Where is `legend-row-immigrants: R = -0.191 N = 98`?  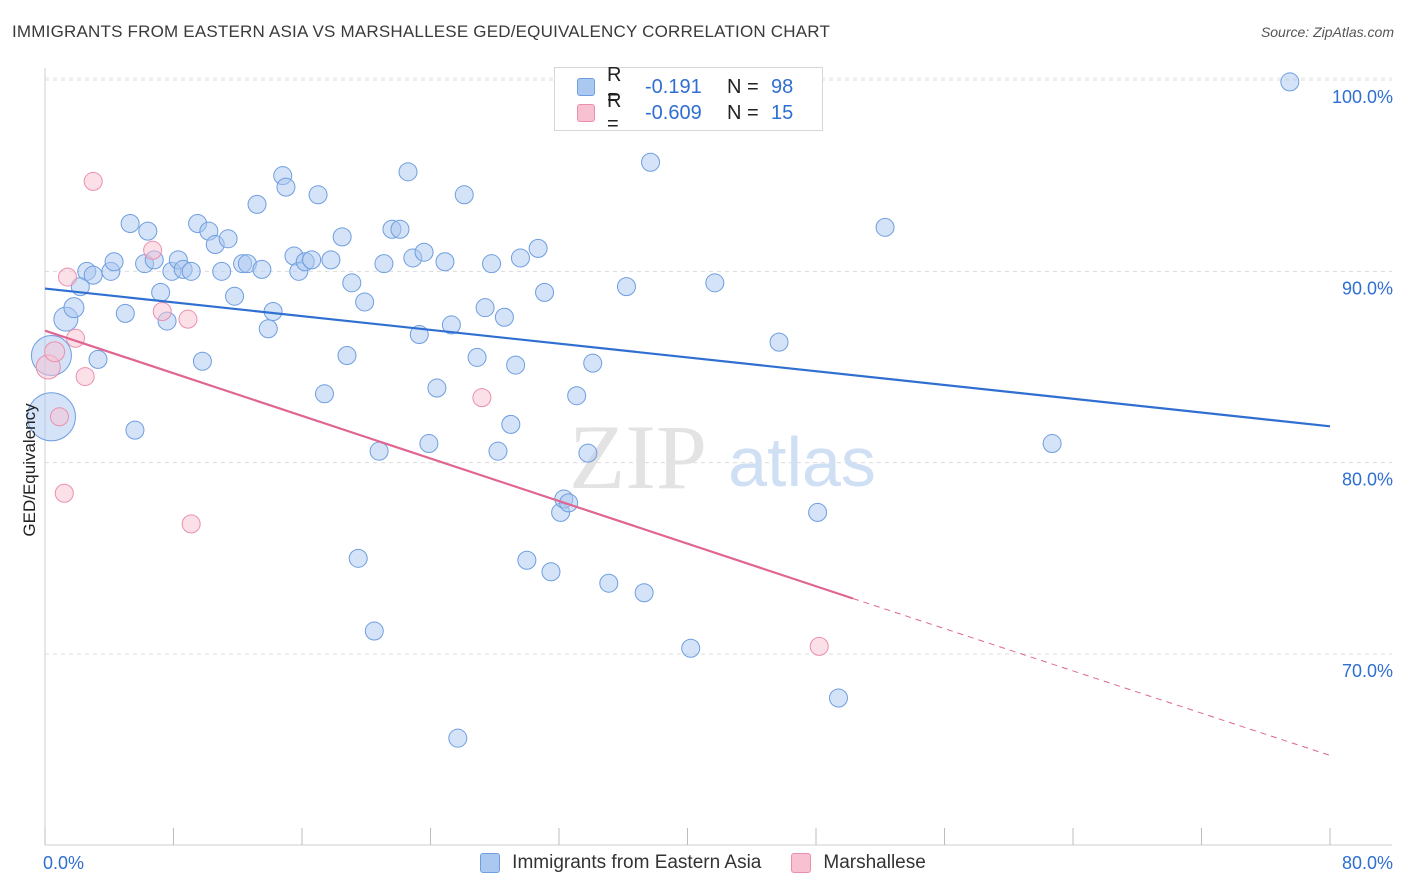
legend-row-immigrants: R = -0.191 N = 98 is located at coordinates (685, 86).